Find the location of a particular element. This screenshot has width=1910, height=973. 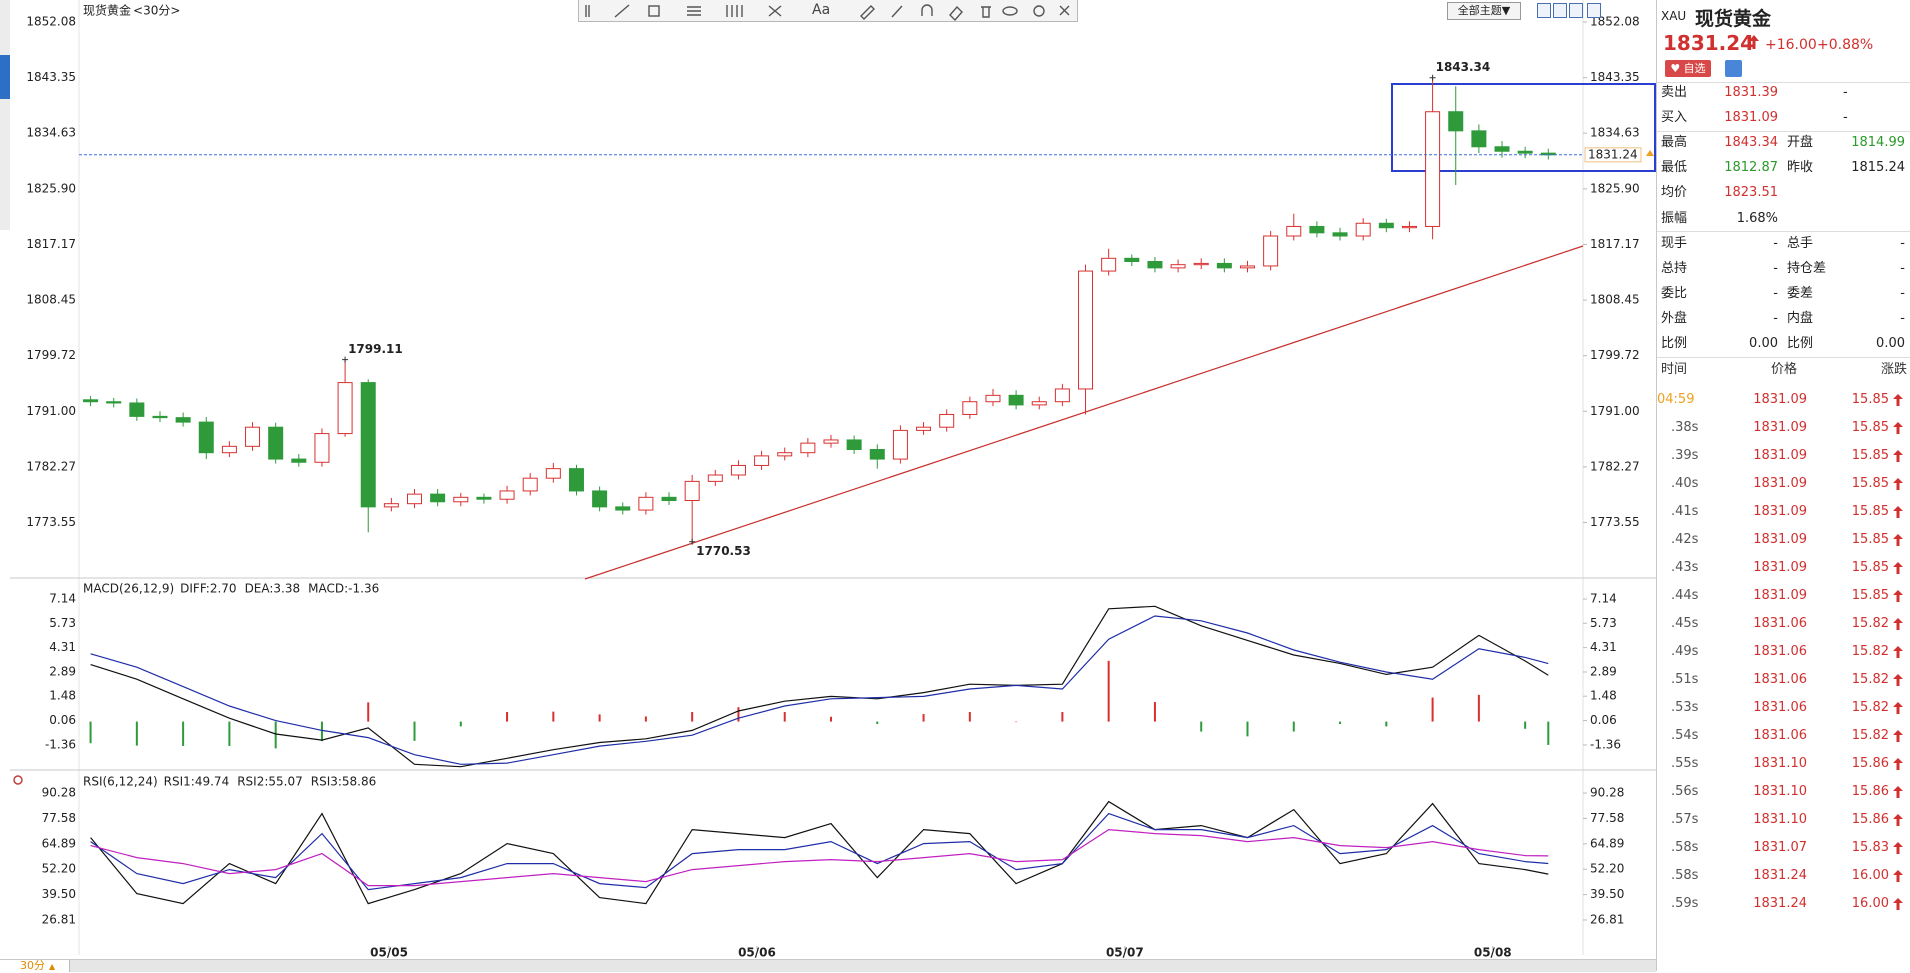

side-tab-active is located at coordinates (5, 77).